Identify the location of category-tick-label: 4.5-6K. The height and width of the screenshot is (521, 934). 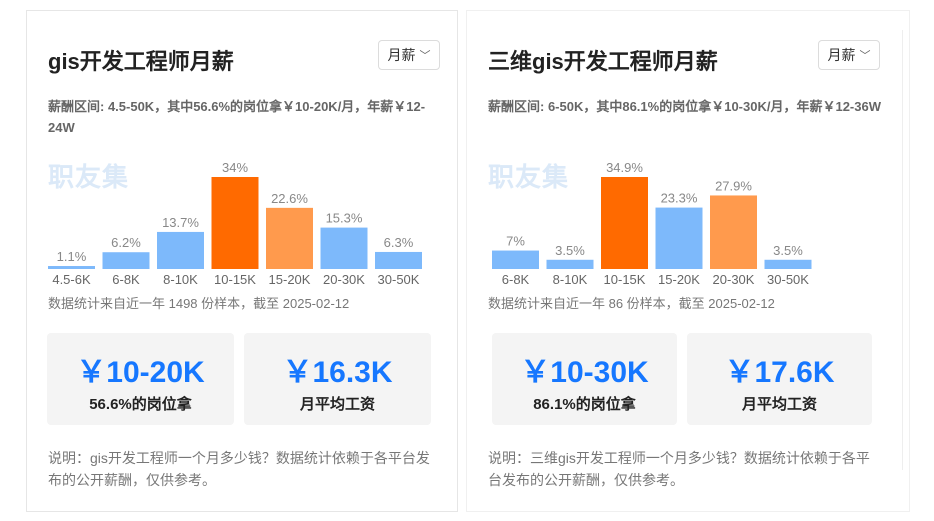
(71, 279).